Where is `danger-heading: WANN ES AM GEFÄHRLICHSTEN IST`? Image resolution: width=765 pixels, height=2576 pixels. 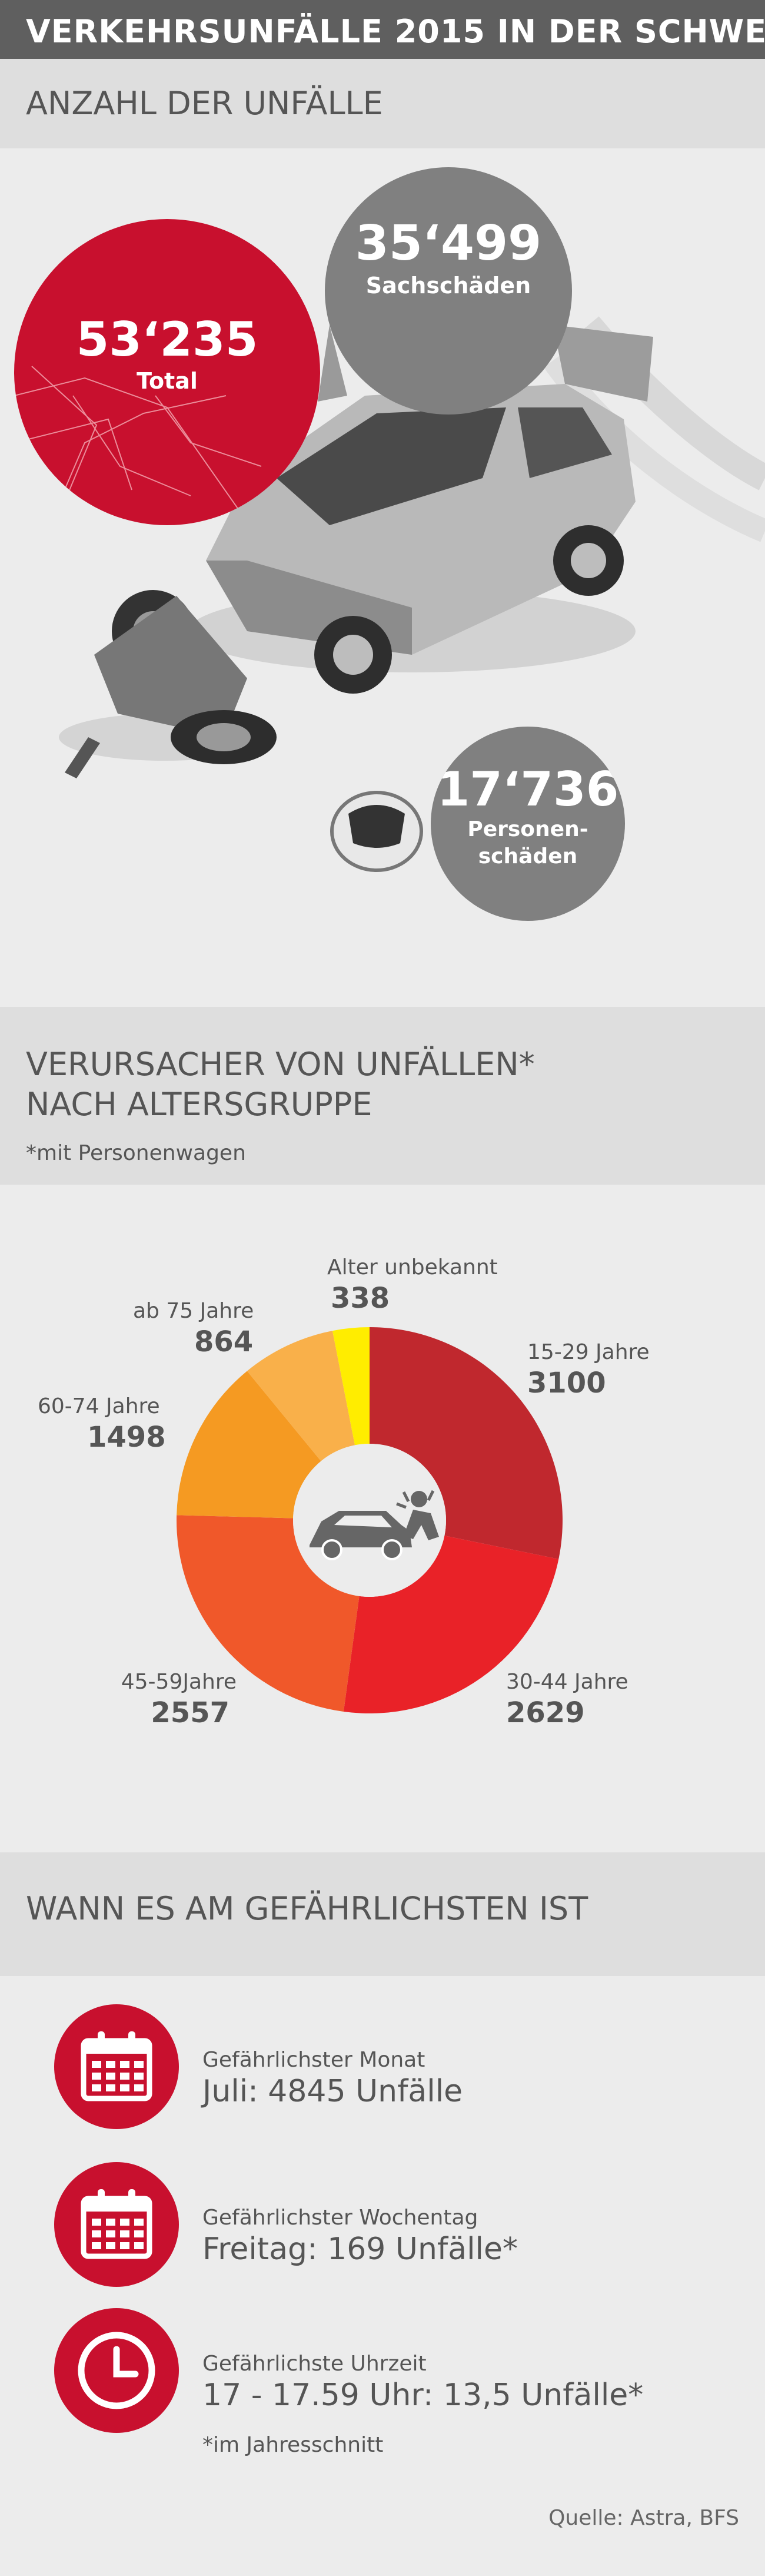
danger-heading: WANN ES AM GEFÄHRLICHSTEN IST is located at coordinates (307, 1908).